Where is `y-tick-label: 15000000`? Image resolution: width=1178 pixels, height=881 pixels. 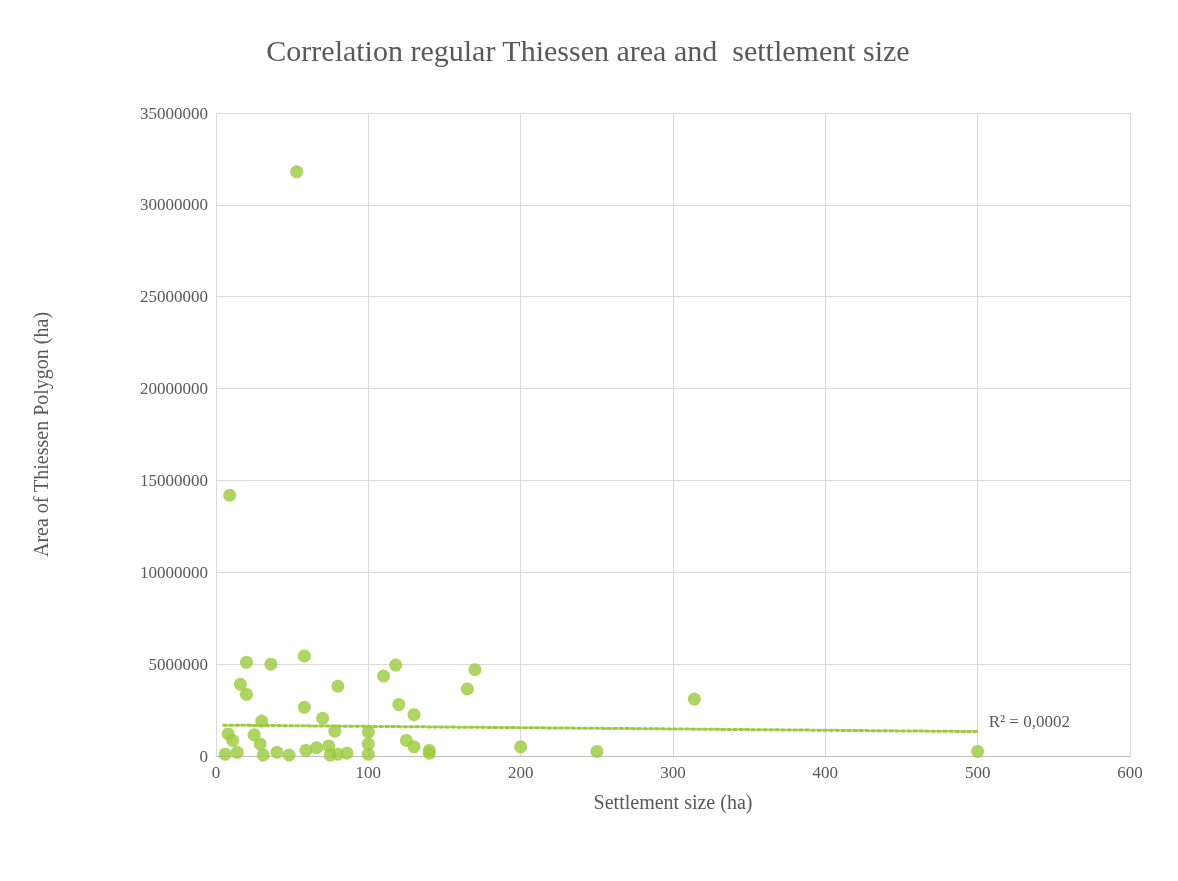
y-tick-label: 15000000 is located at coordinates (174, 480).